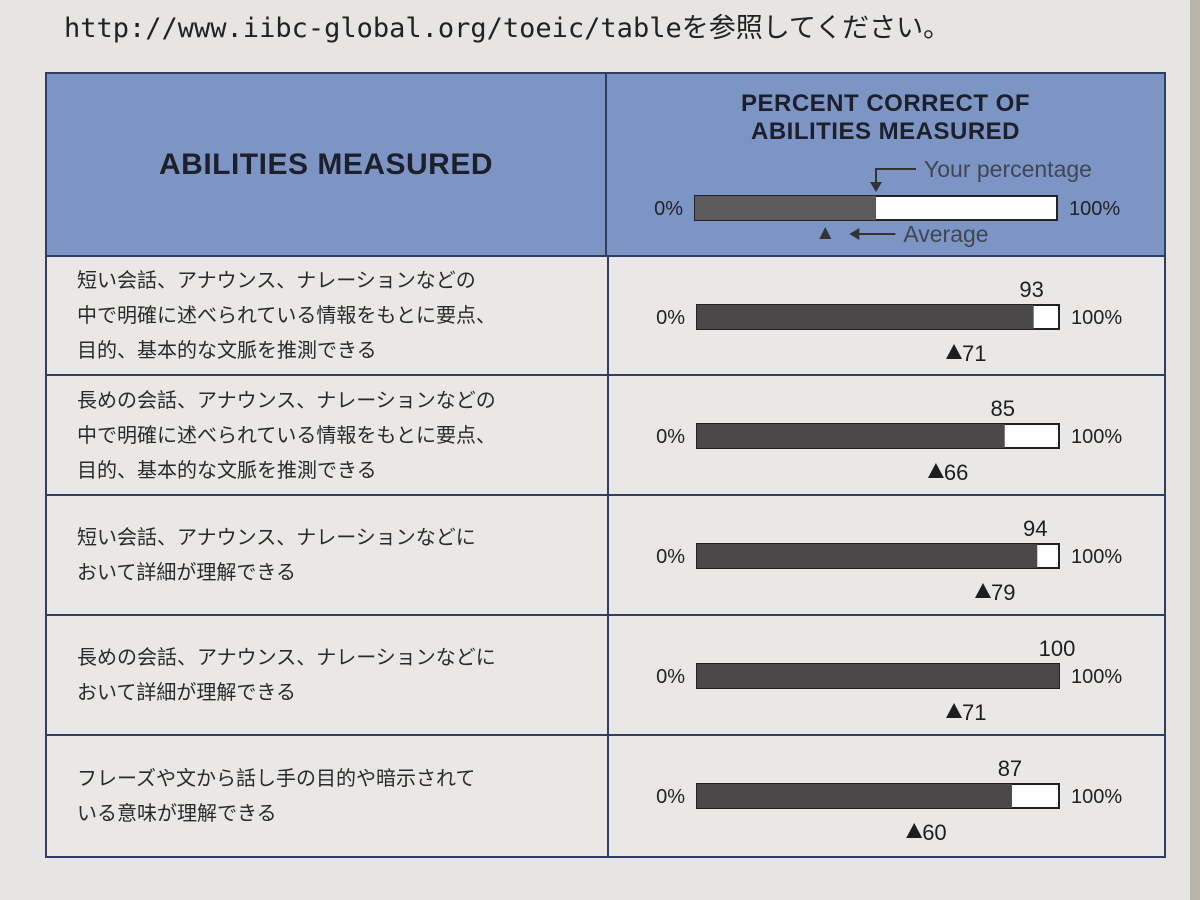  Describe the element at coordinates (876, 187) in the screenshot. I see `legend-your-pointer-arrow` at that location.